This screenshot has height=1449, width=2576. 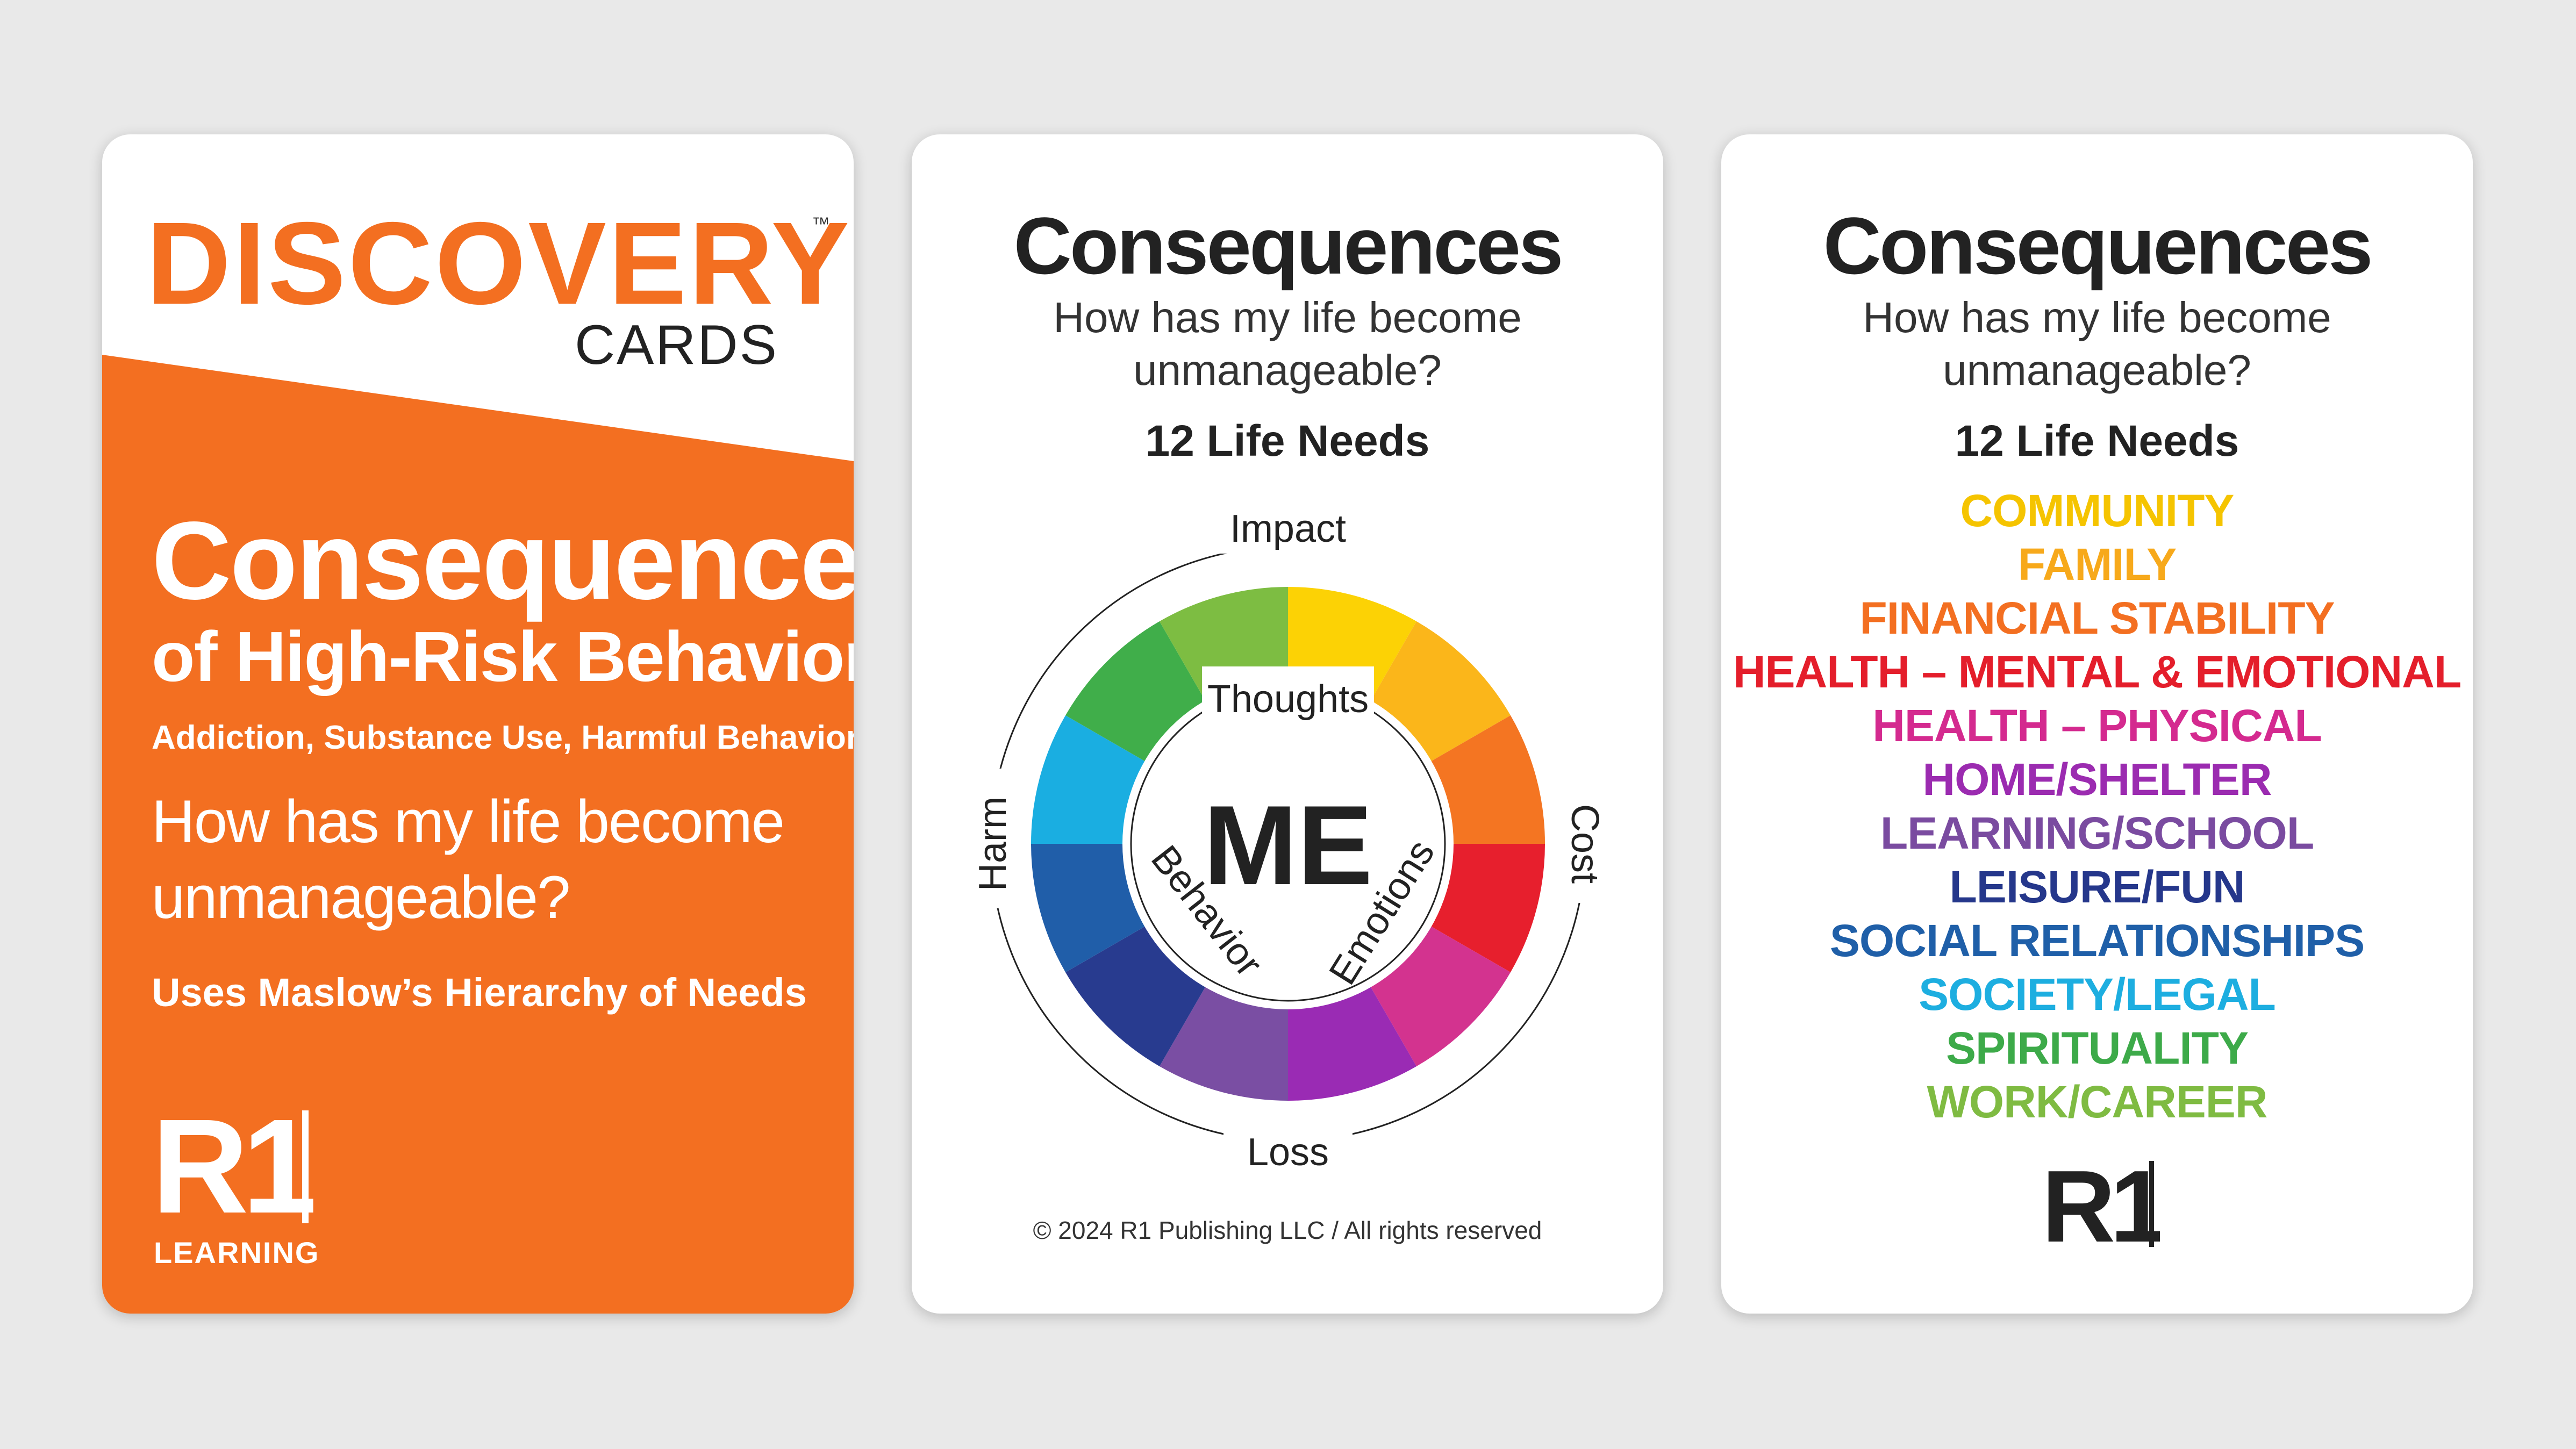 What do you see at coordinates (468, 859) in the screenshot?
I see `cover-question: How has my life become unmanageable?` at bounding box center [468, 859].